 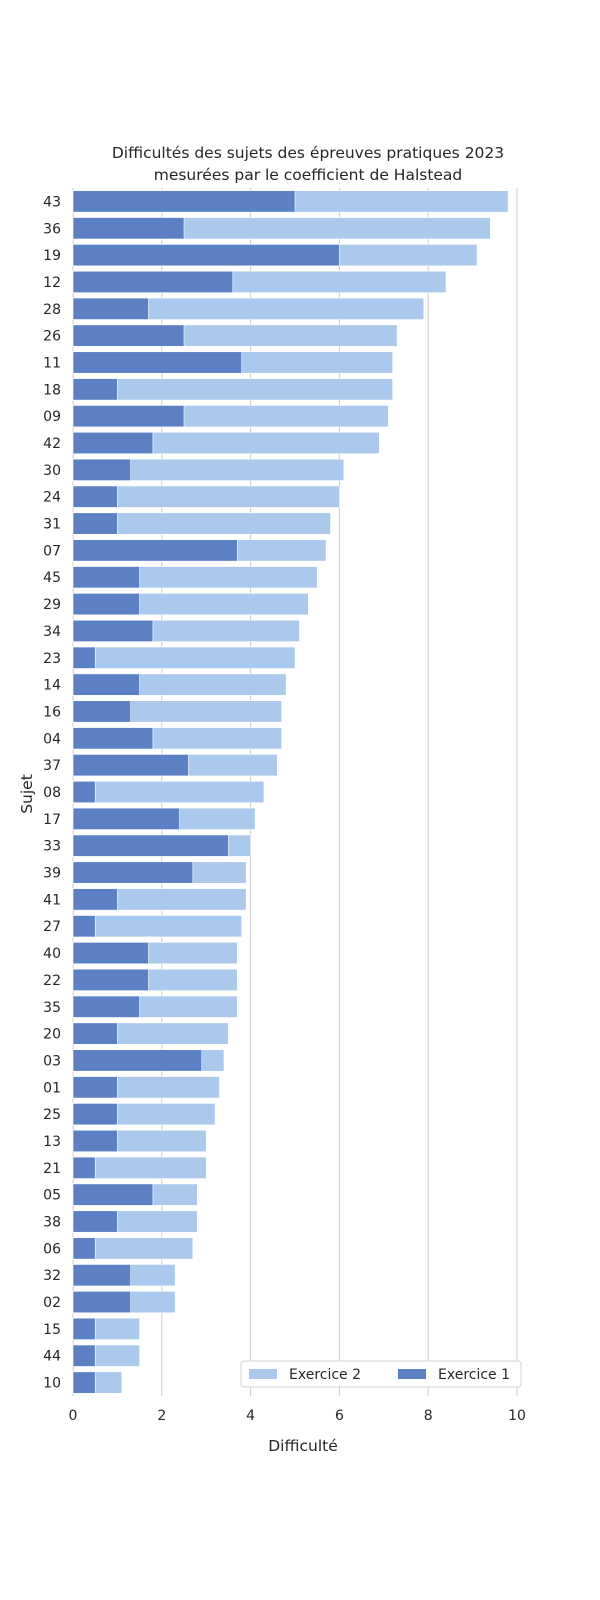 I want to click on y-tick-label-14: 14, so click(x=52, y=686).